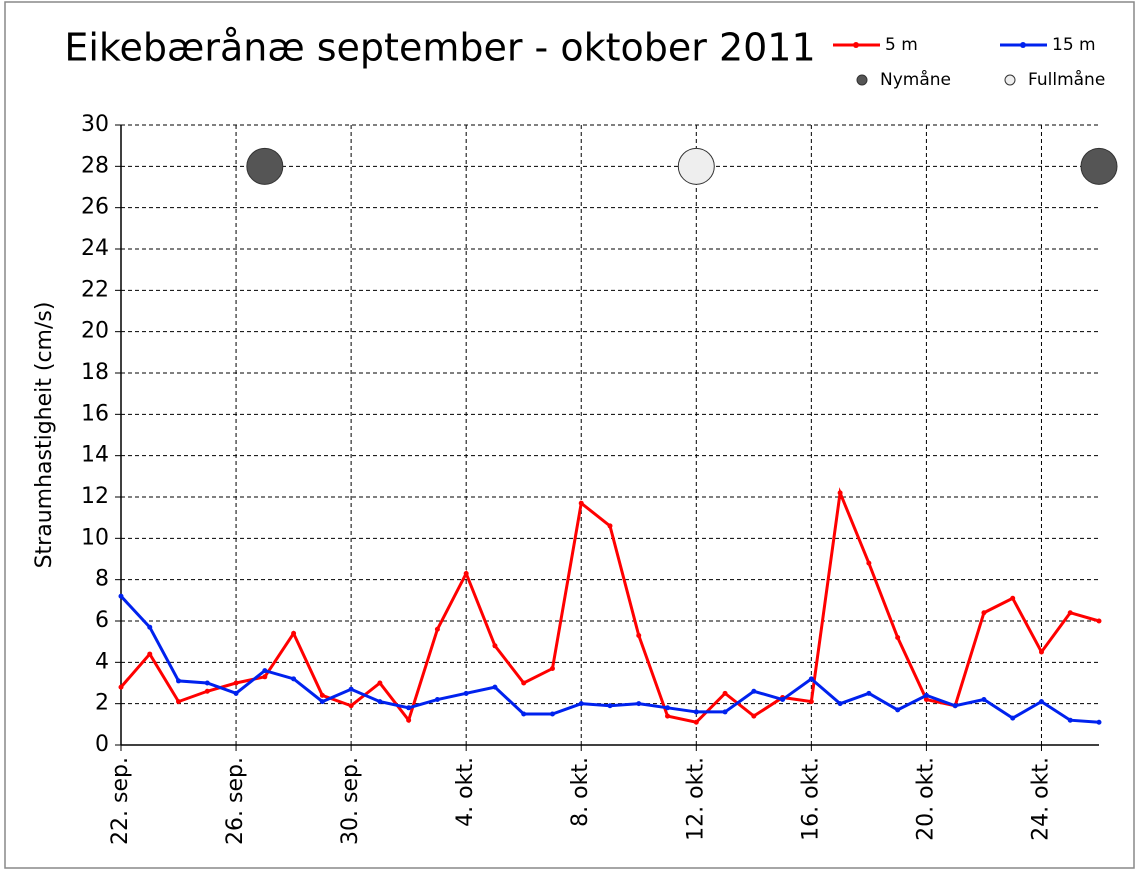 Image resolution: width=1139 pixels, height=874 pixels. Describe the element at coordinates (95, 331) in the screenshot. I see `y-tick-label: 20` at that location.